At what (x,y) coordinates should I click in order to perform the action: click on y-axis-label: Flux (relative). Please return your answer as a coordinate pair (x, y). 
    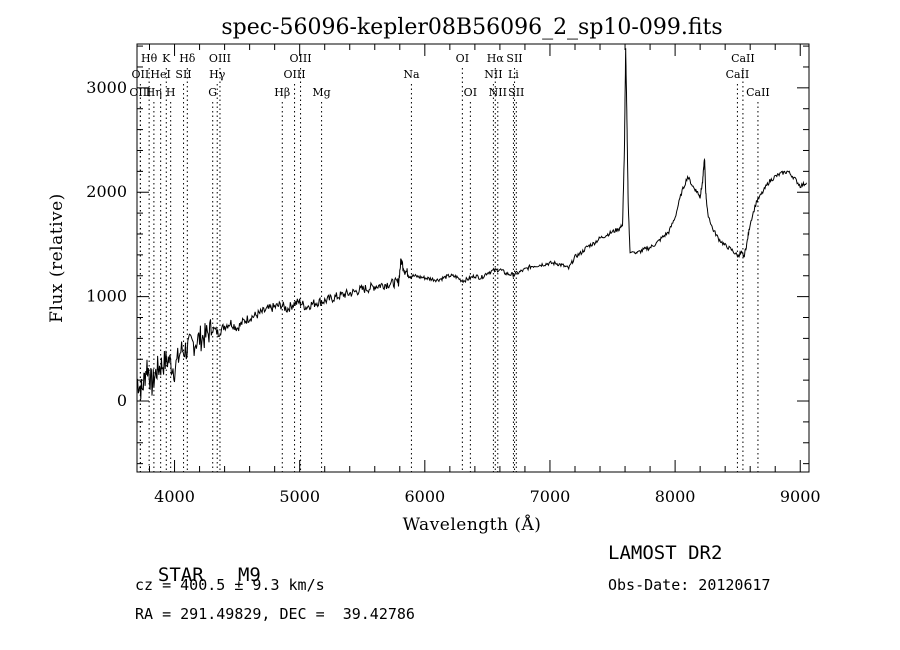
    Looking at the image, I should click on (57, 258).